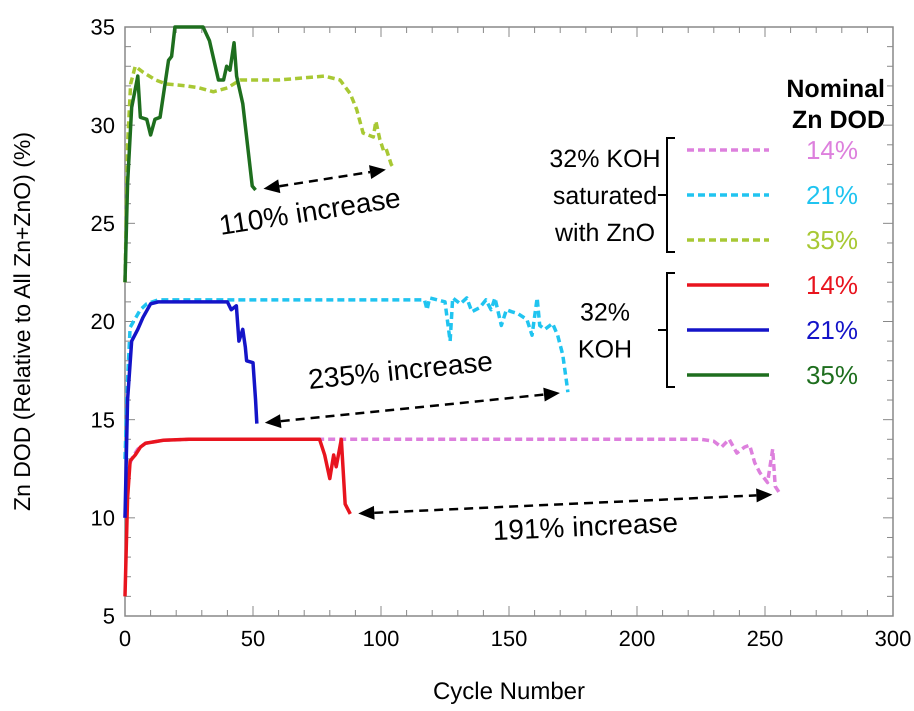  I want to click on y-tick-label: 20, so click(102, 321).